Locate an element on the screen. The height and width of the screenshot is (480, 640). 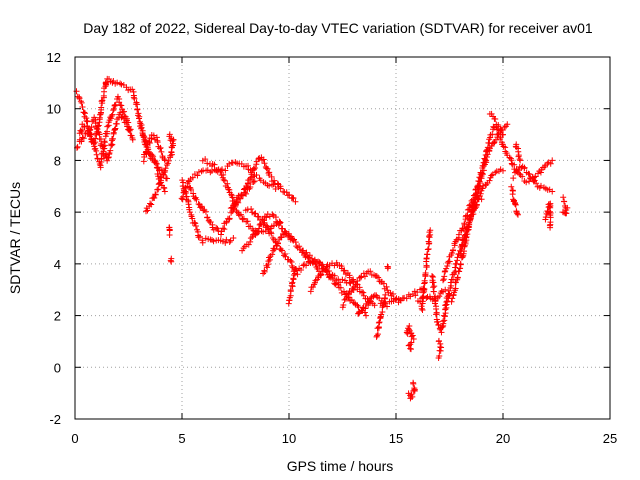
x-tick-label: 10 is located at coordinates (289, 438).